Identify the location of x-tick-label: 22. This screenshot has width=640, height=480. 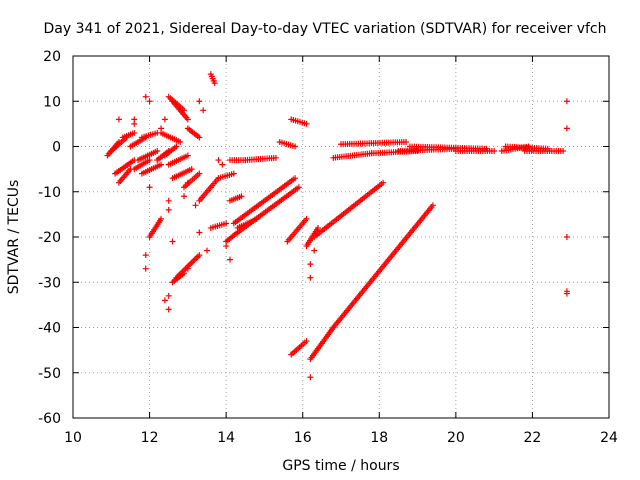
(533, 438).